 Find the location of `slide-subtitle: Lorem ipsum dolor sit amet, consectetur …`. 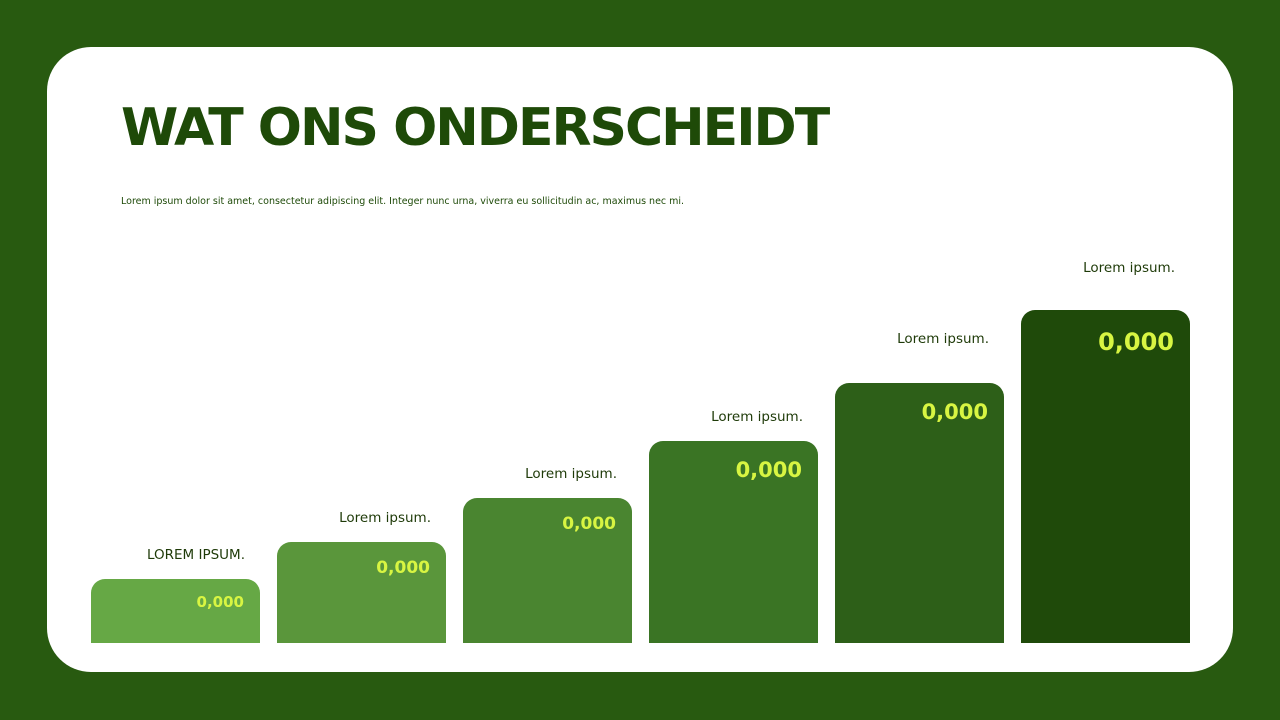

slide-subtitle: Lorem ipsum dolor sit amet, consectetur … is located at coordinates (403, 201).